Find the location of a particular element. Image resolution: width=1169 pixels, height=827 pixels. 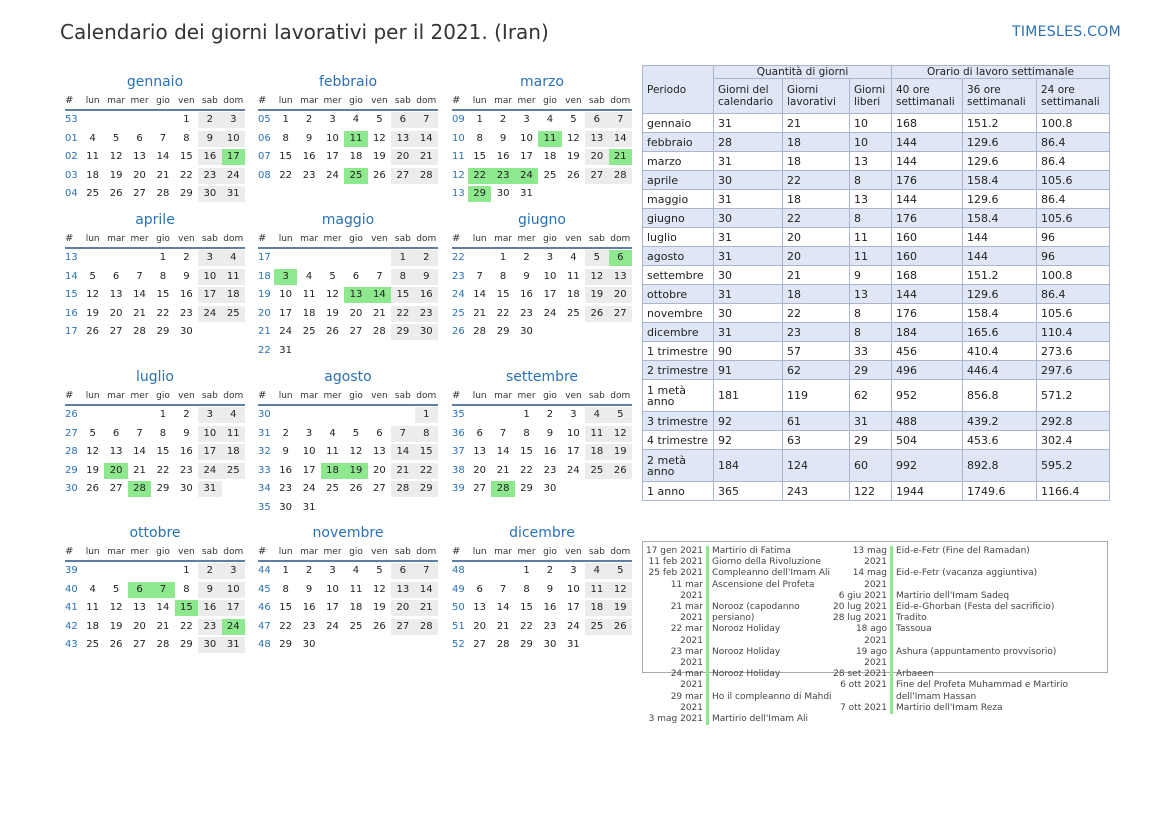

calendar-day: 4 is located at coordinates (233, 258).